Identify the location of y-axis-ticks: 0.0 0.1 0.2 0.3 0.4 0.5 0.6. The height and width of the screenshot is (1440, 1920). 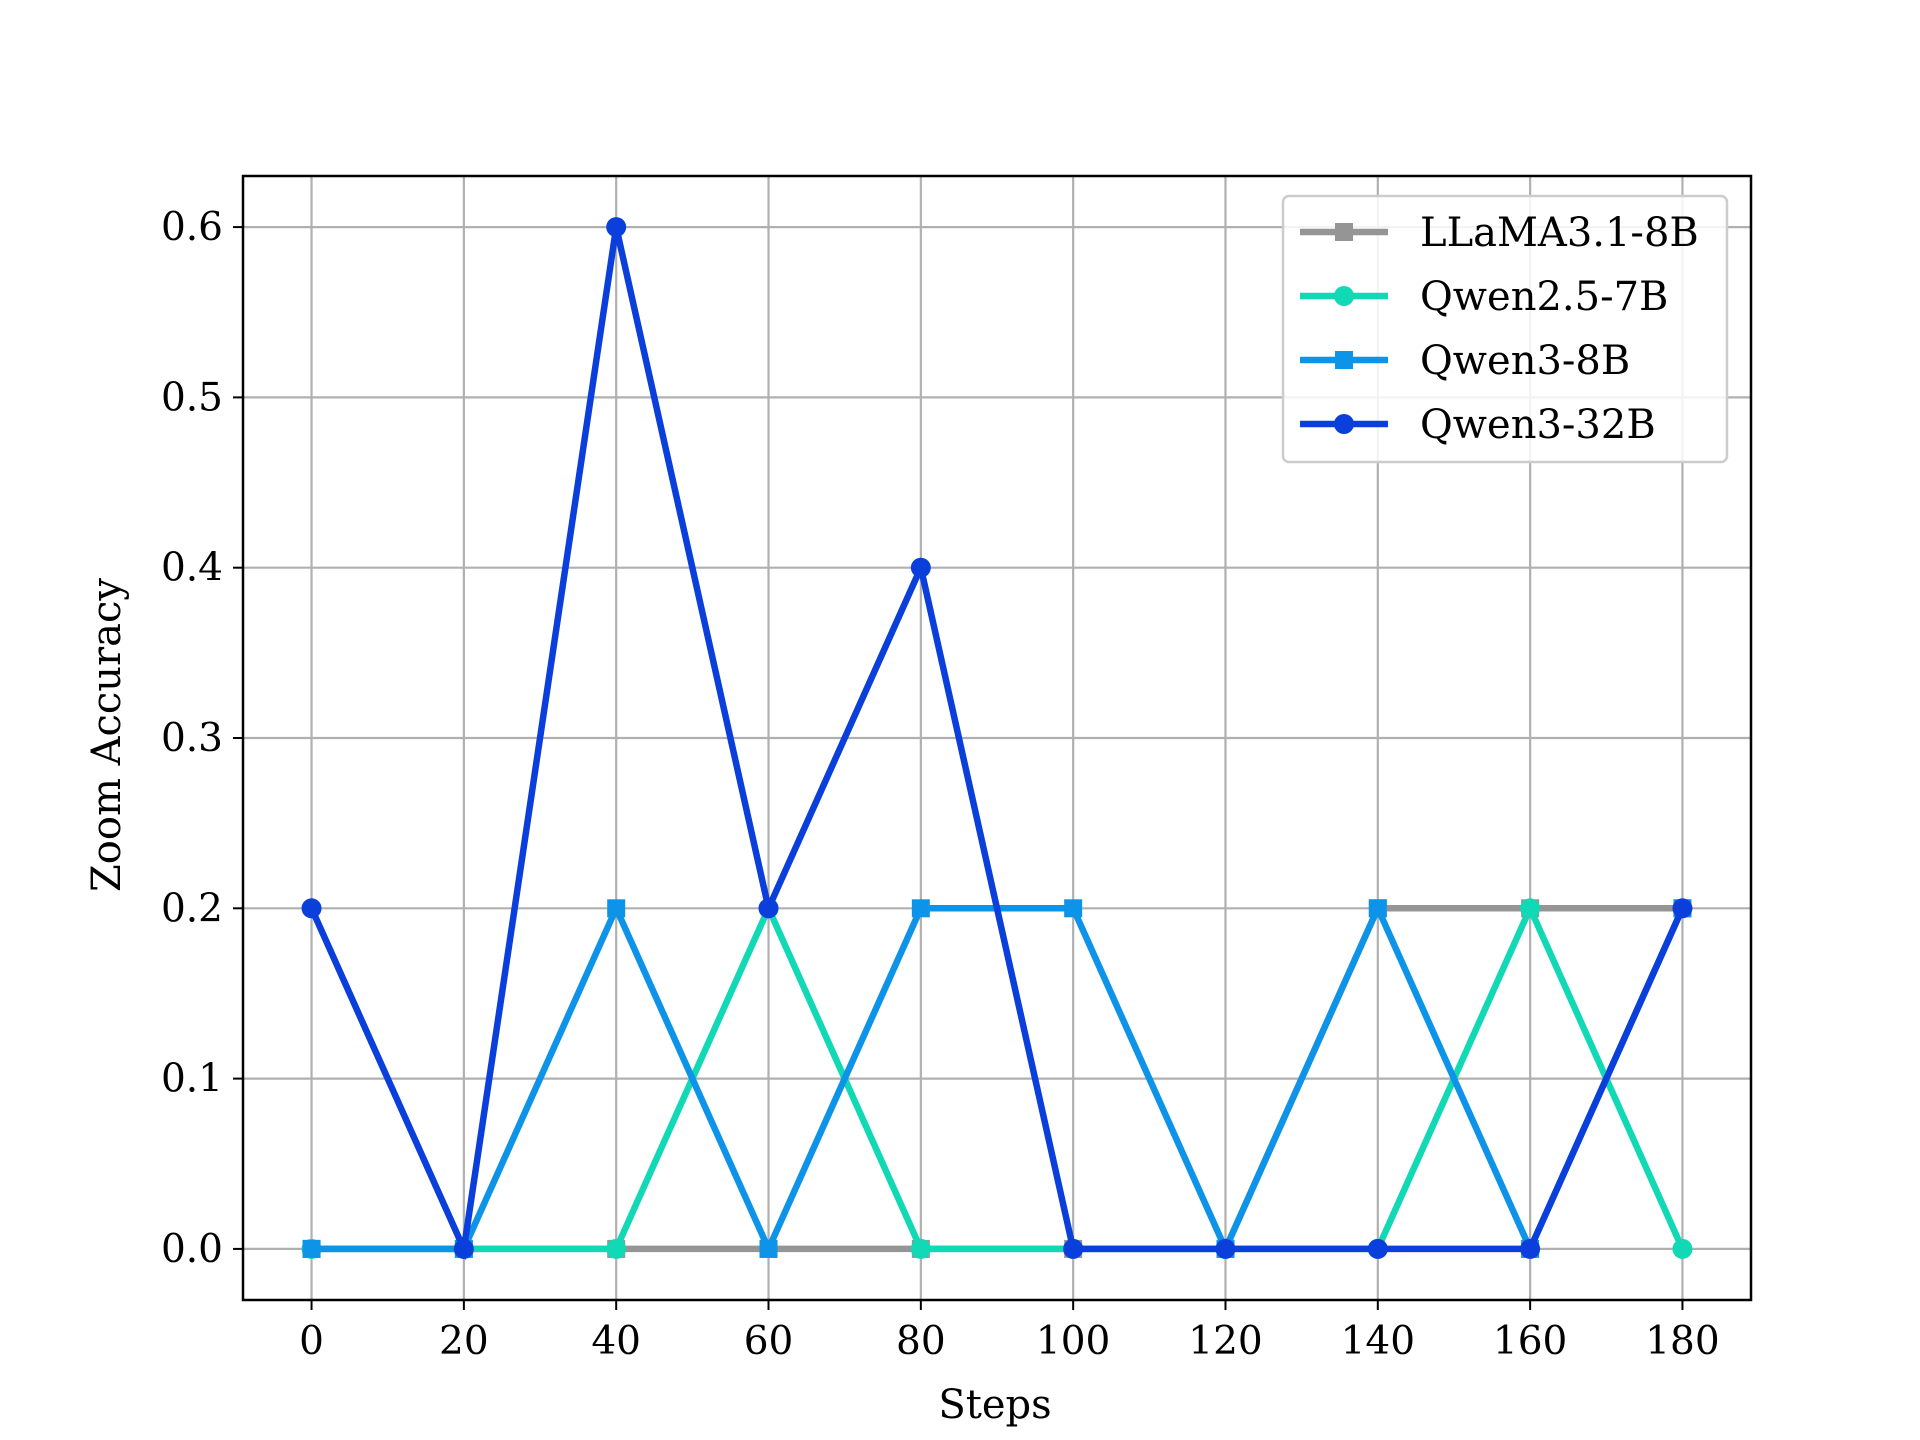
(202, 738).